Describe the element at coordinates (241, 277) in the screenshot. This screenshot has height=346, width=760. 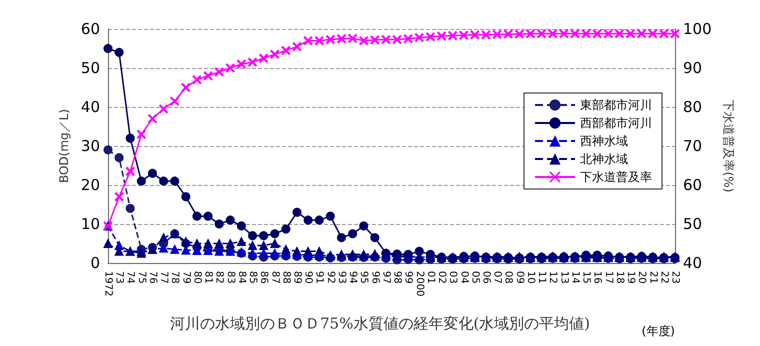
I see `x-tick-label: 84` at that location.